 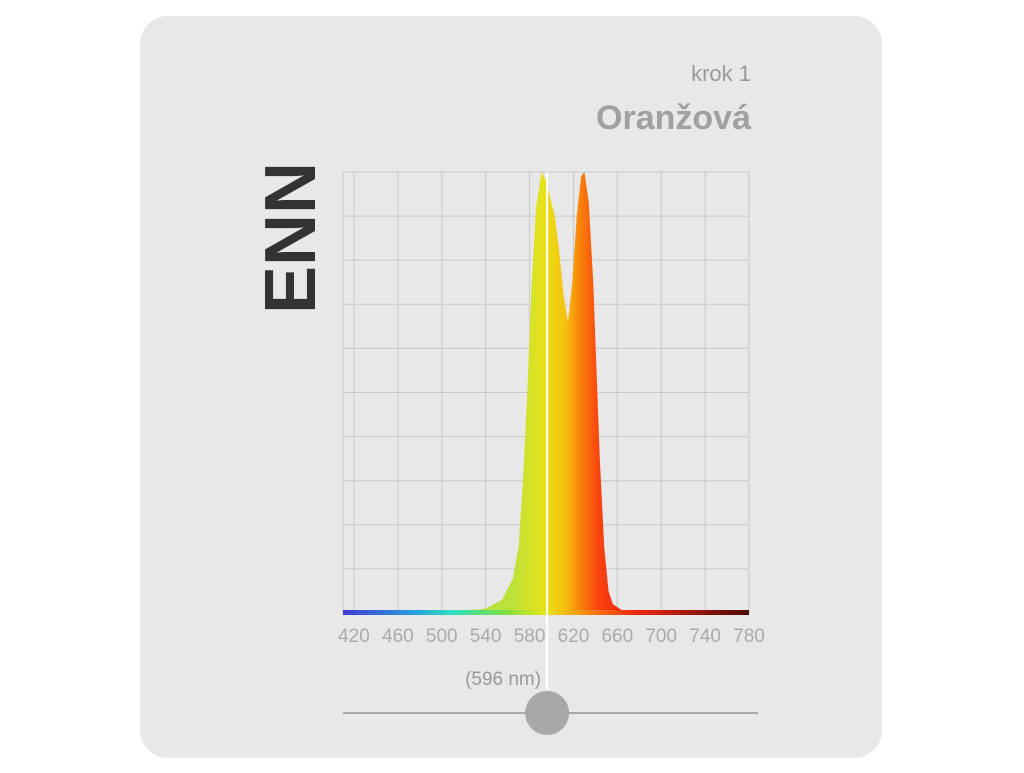 I want to click on x-tick-label: 620, so click(x=574, y=636).